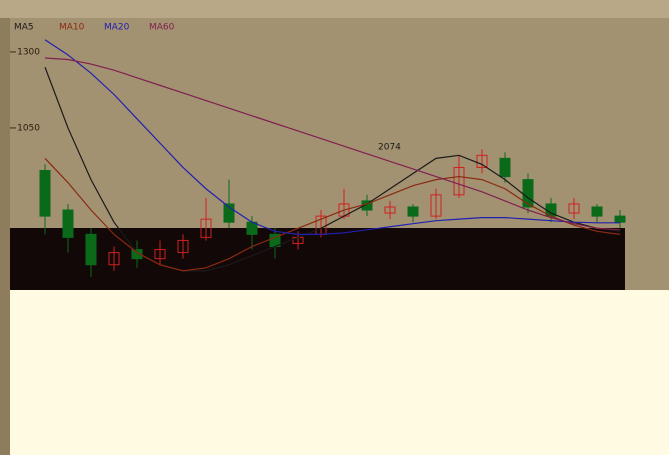  Describe the element at coordinates (117, 28) in the screenshot. I see `legend-entry: MA20` at that location.